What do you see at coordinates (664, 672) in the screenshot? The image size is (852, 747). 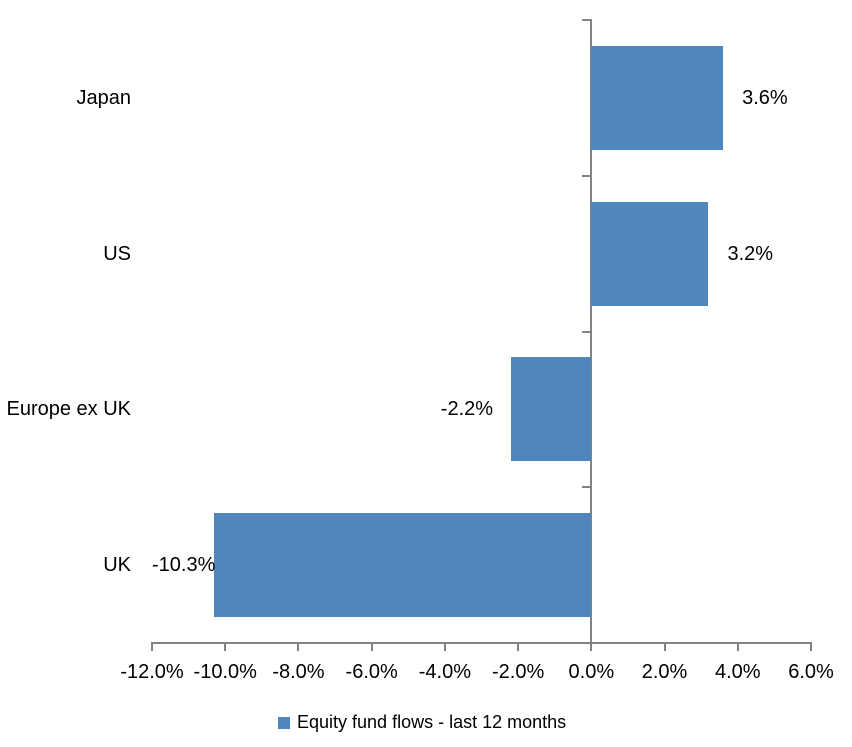 I see `x-tick-label: 2.0%` at bounding box center [664, 672].